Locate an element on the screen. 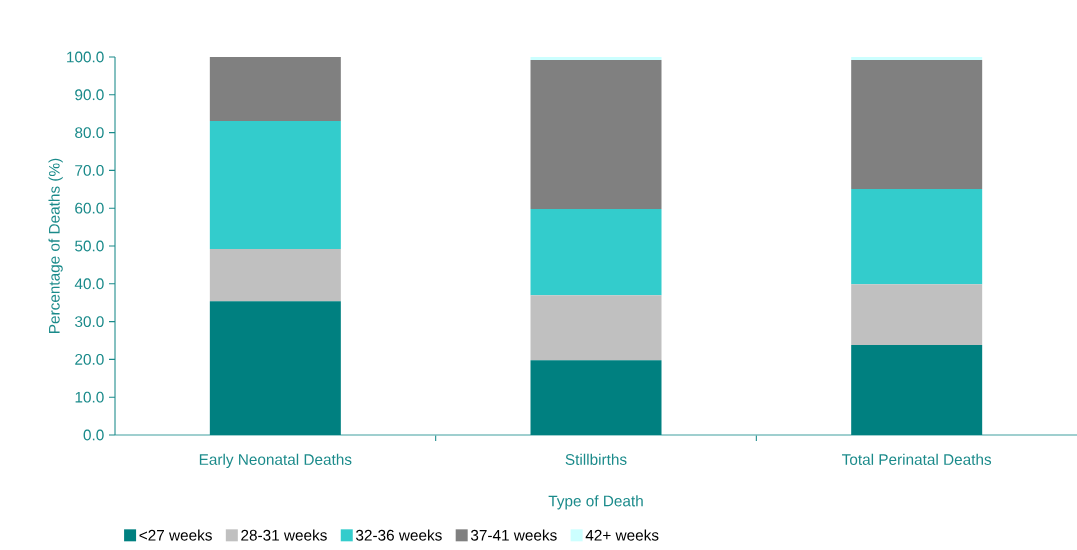  y-tick-label: 60.0 is located at coordinates (89, 208).